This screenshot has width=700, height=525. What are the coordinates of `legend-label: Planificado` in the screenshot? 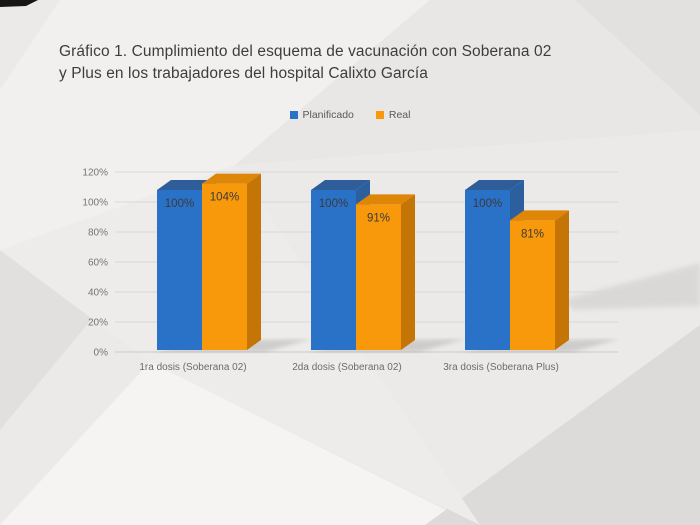 It's located at (328, 115).